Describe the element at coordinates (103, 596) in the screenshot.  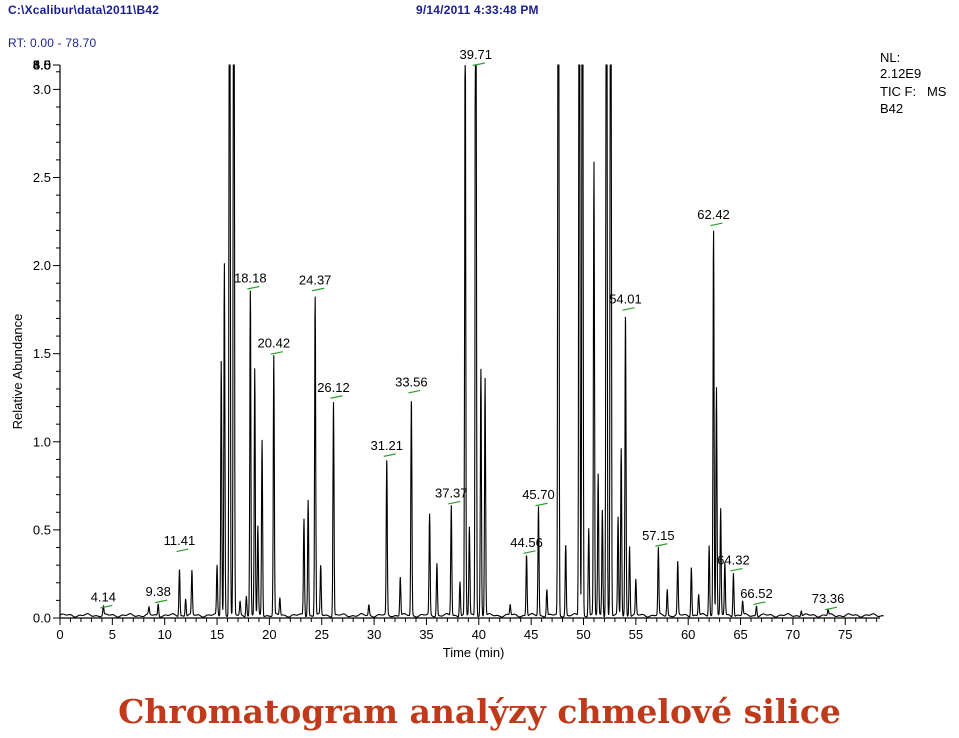
I see `peak-label: 4.14` at that location.